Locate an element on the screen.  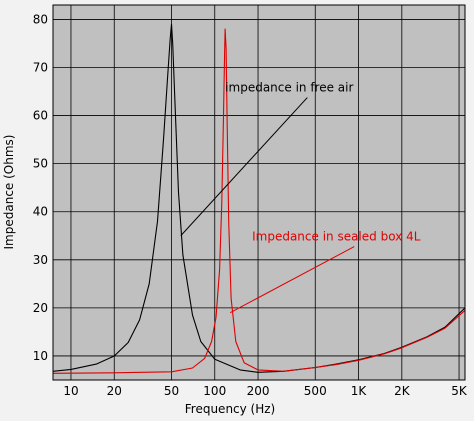
x-tick-label: 2K is located at coordinates (402, 391).